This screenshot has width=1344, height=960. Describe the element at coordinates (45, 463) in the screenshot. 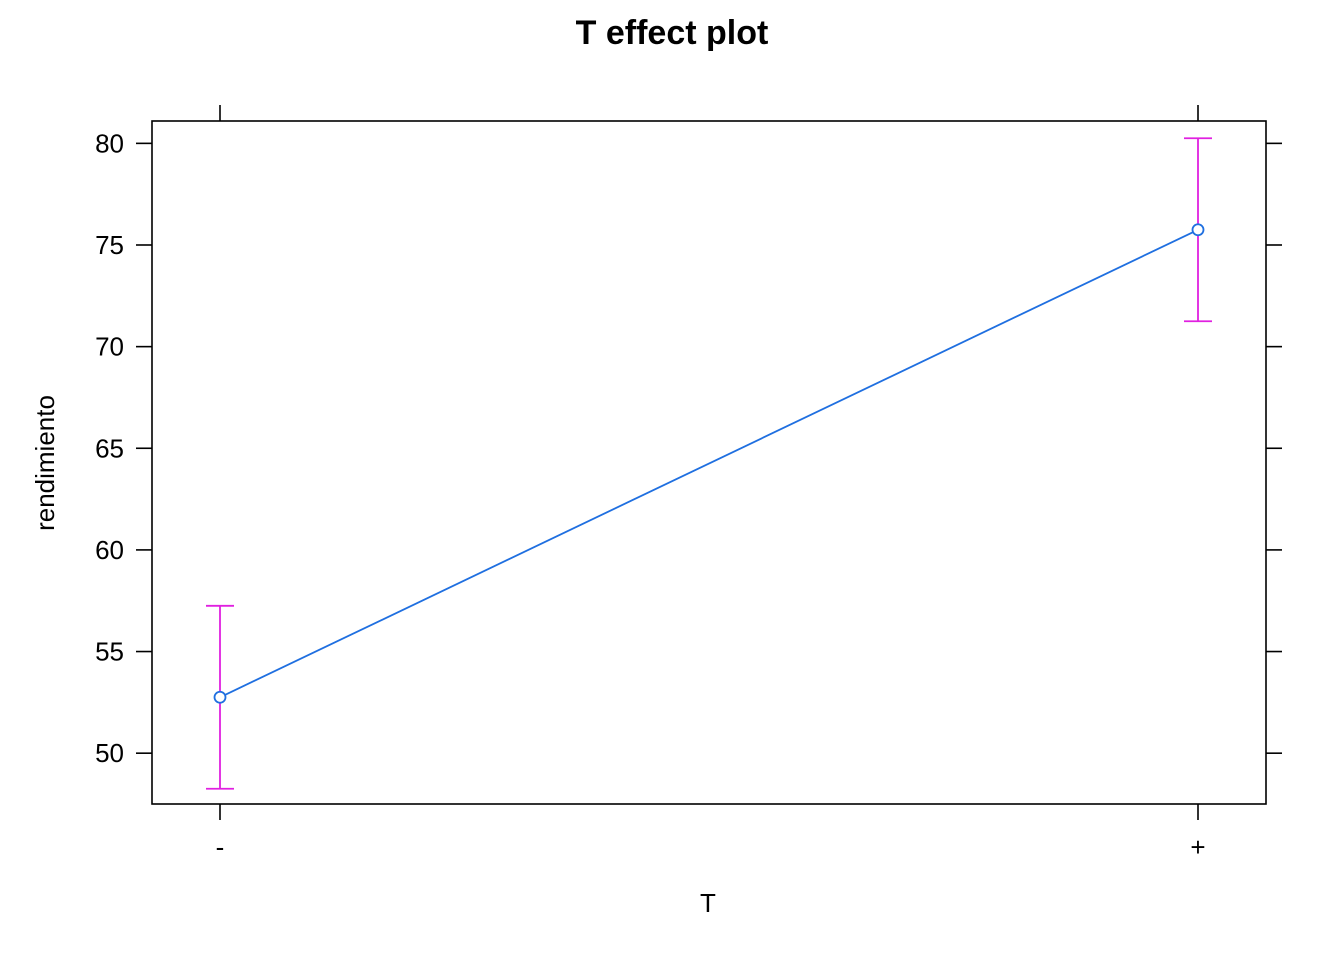

I see `y-axis-label: rendimiento` at that location.